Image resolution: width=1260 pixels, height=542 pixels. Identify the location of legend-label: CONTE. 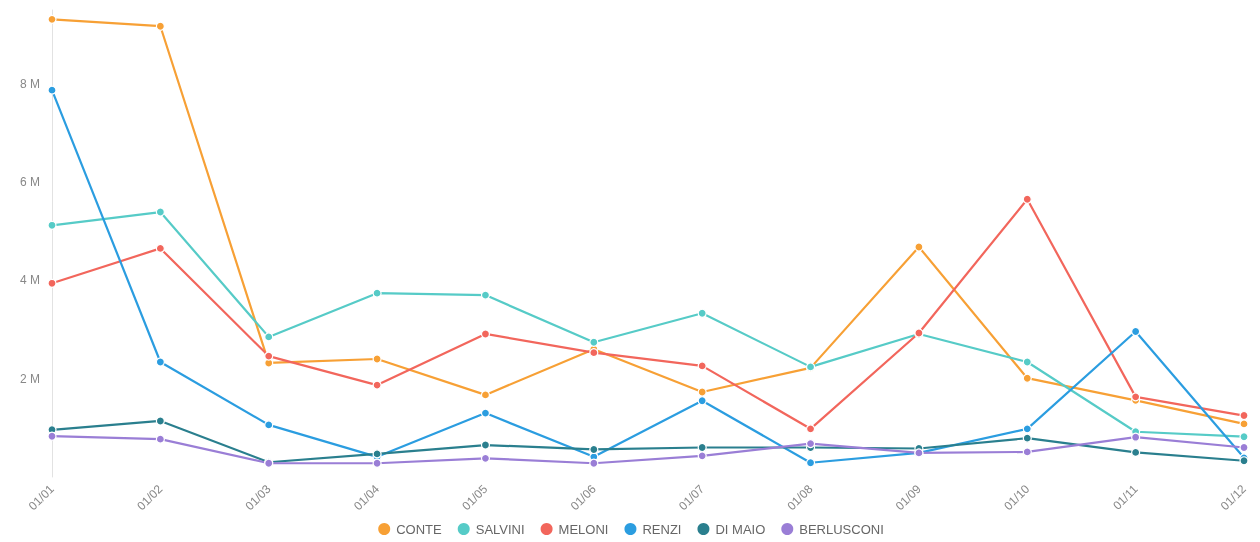
(419, 529).